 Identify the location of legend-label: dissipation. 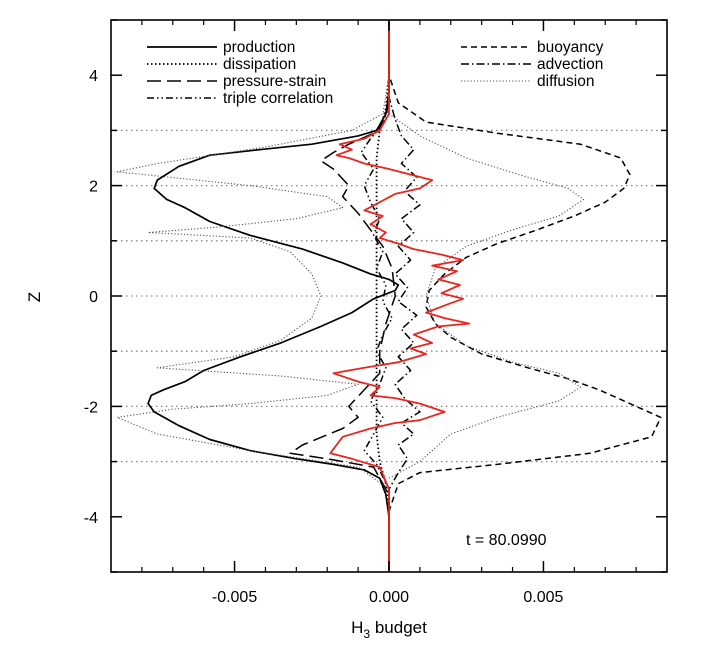
(259, 64).